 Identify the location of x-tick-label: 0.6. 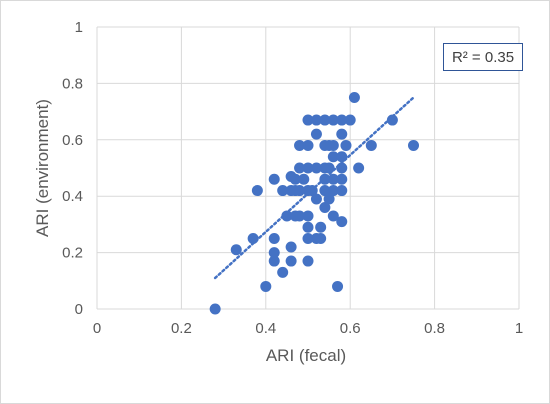
(350, 328).